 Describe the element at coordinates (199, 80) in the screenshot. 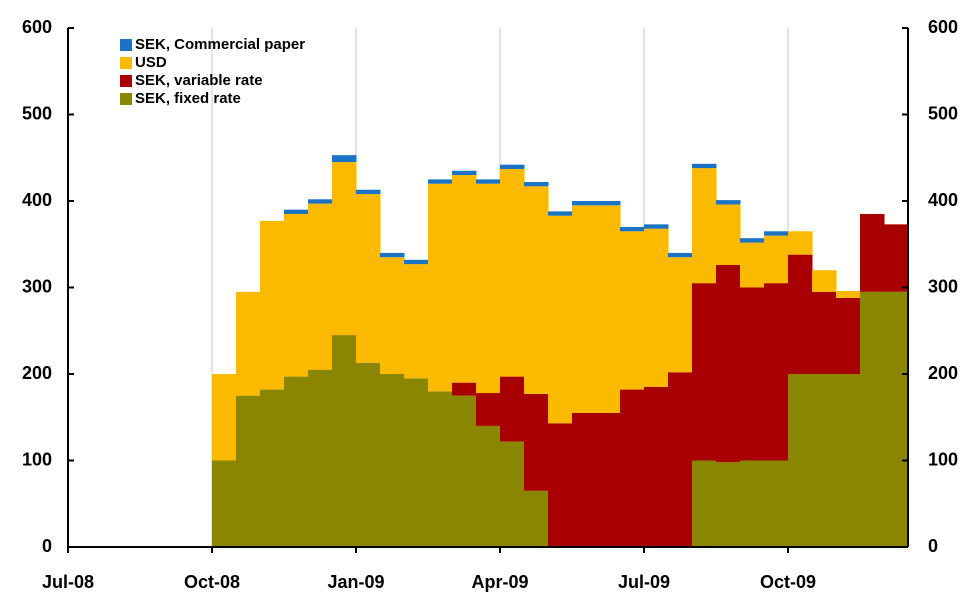

I see `legend-label: SEK, variable rate` at that location.